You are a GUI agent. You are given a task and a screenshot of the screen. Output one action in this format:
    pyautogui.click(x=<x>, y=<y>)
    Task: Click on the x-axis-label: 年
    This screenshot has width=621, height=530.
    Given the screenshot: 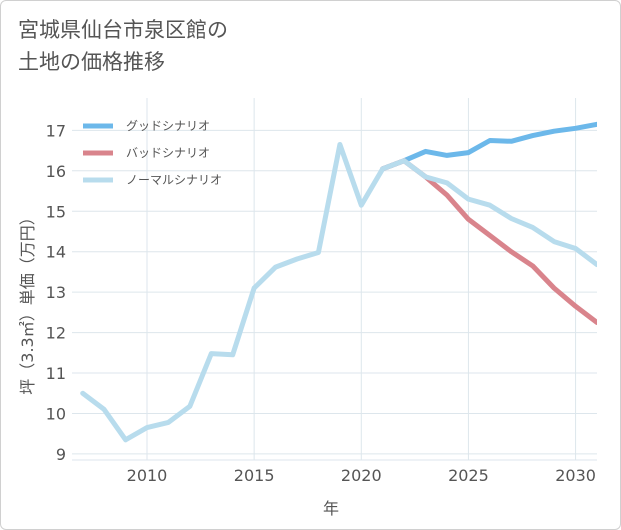 What is the action you would take?
    pyautogui.click(x=331, y=508)
    